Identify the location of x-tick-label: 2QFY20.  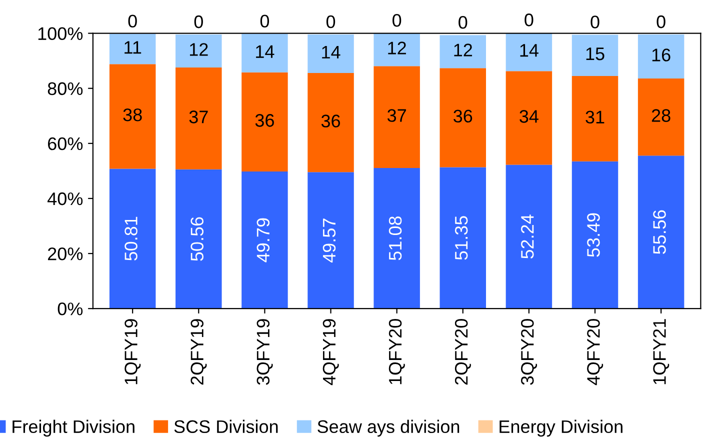
(462, 352).